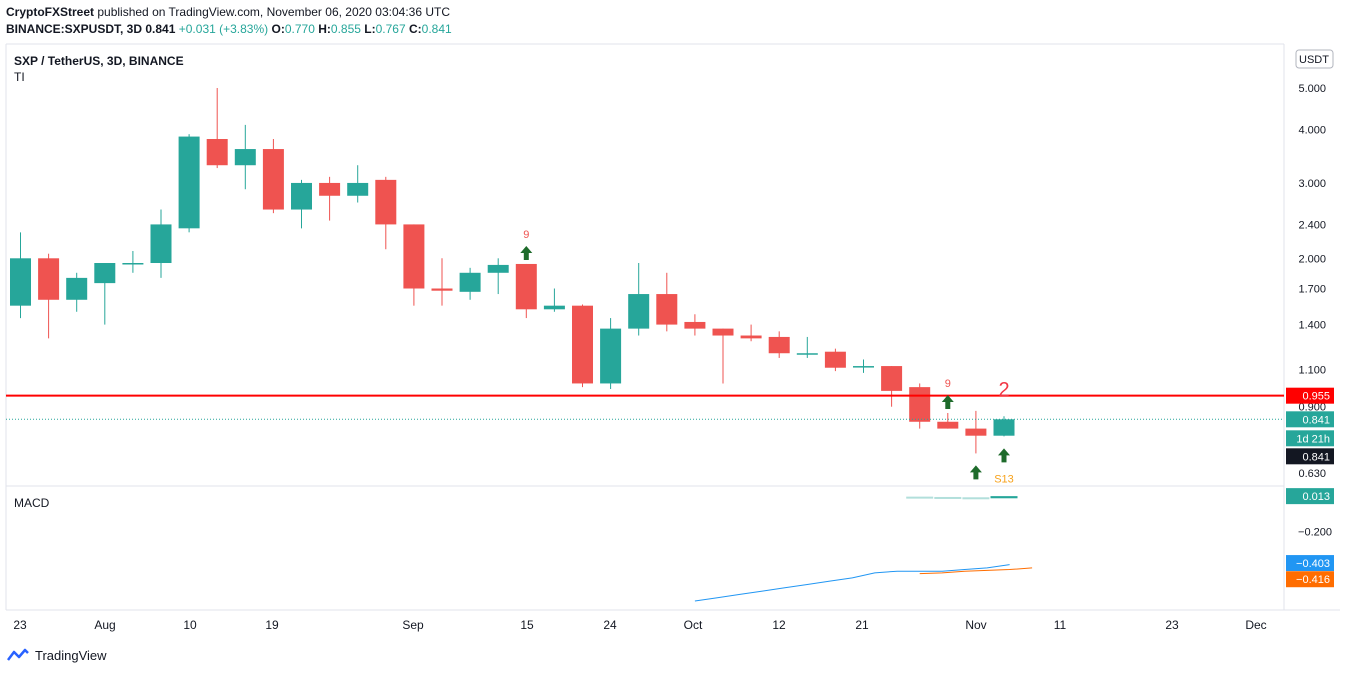 The height and width of the screenshot is (675, 1348). I want to click on high-label: H:, so click(324, 29).